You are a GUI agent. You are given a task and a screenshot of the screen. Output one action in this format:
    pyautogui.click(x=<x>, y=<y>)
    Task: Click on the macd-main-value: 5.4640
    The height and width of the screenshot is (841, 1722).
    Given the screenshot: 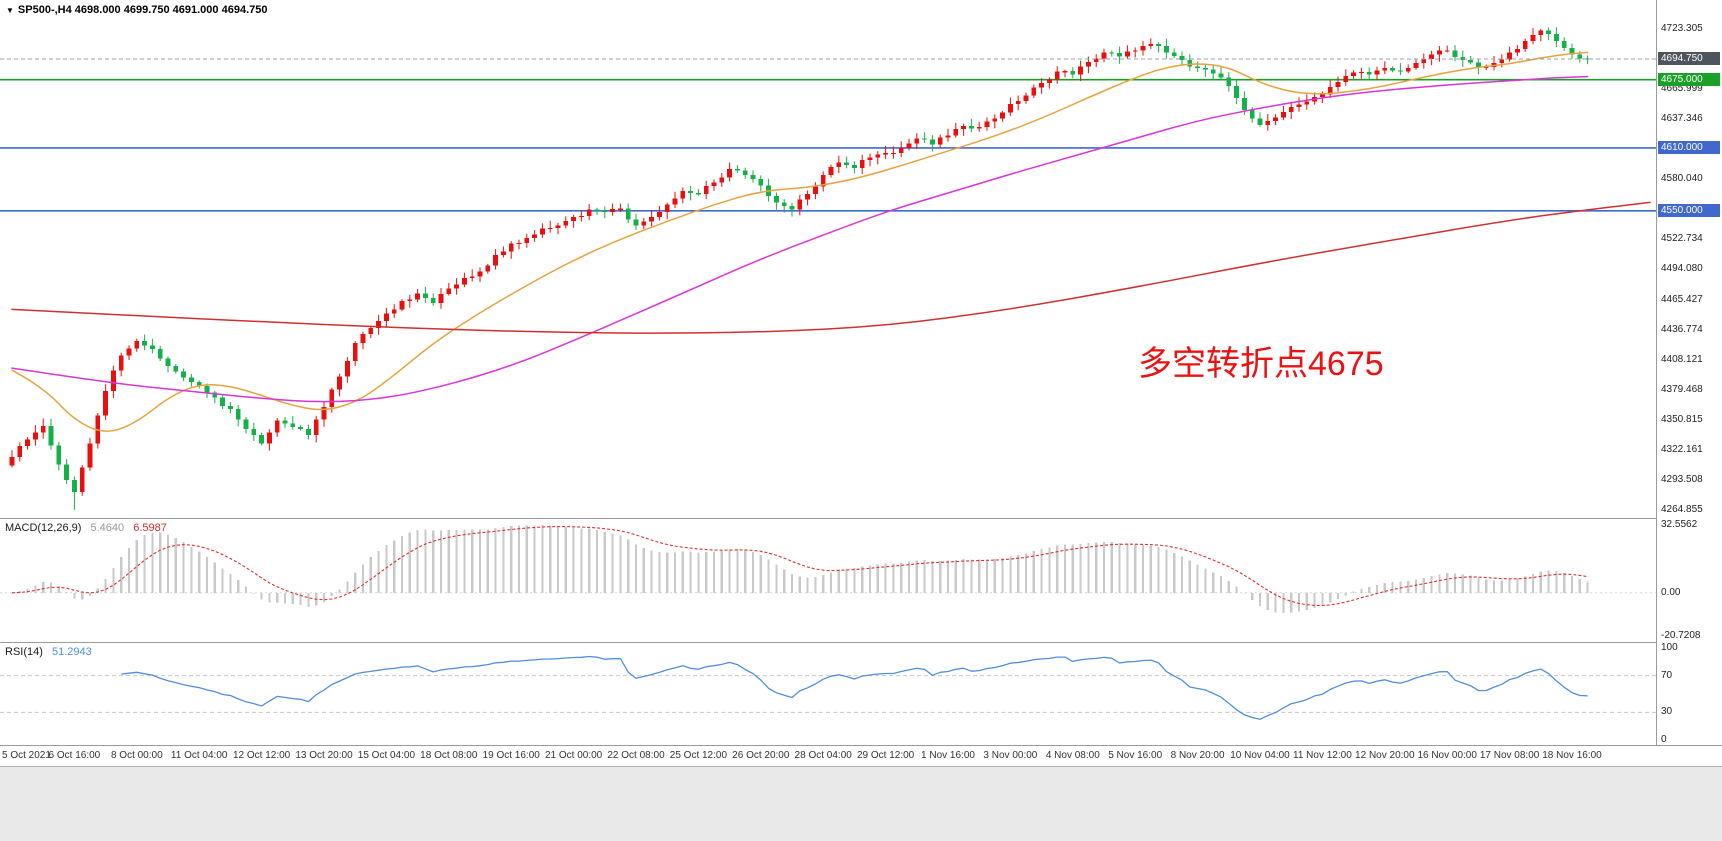 What is the action you would take?
    pyautogui.click(x=107, y=528)
    